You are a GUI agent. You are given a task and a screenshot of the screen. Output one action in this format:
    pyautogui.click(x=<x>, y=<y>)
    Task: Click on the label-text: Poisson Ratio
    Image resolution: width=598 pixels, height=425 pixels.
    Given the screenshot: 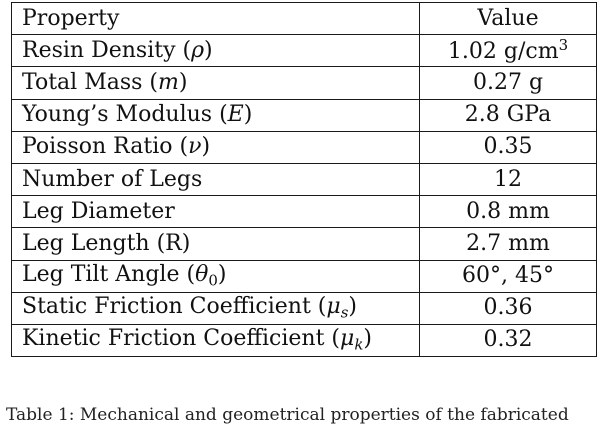 What is the action you would take?
    pyautogui.click(x=97, y=147)
    